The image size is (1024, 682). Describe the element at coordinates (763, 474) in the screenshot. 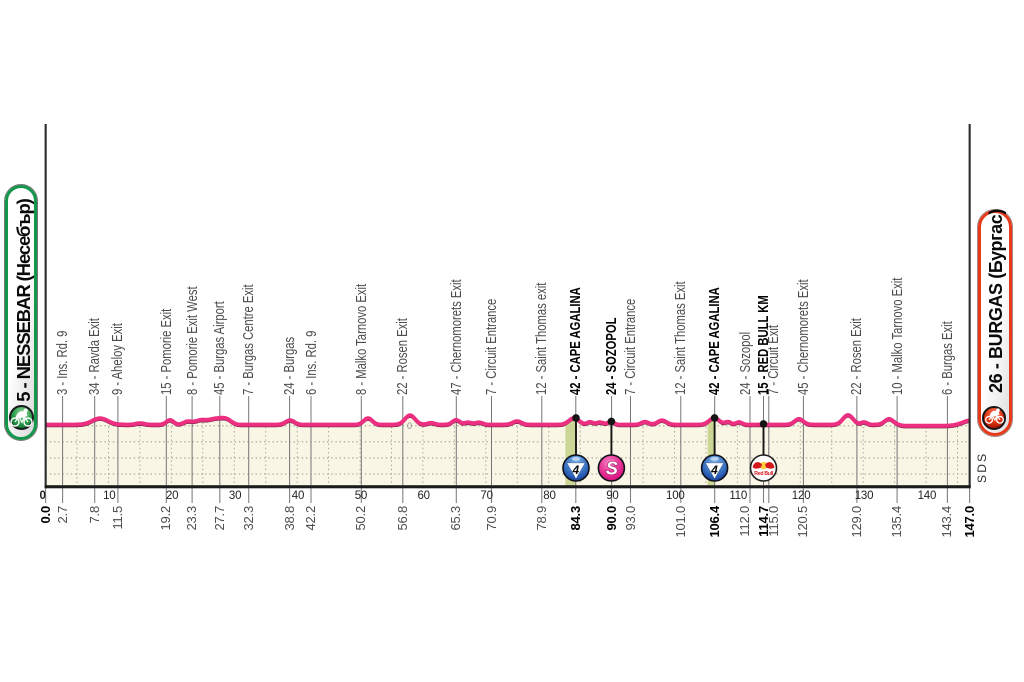

I see `svg-text: Red Bull` at that location.